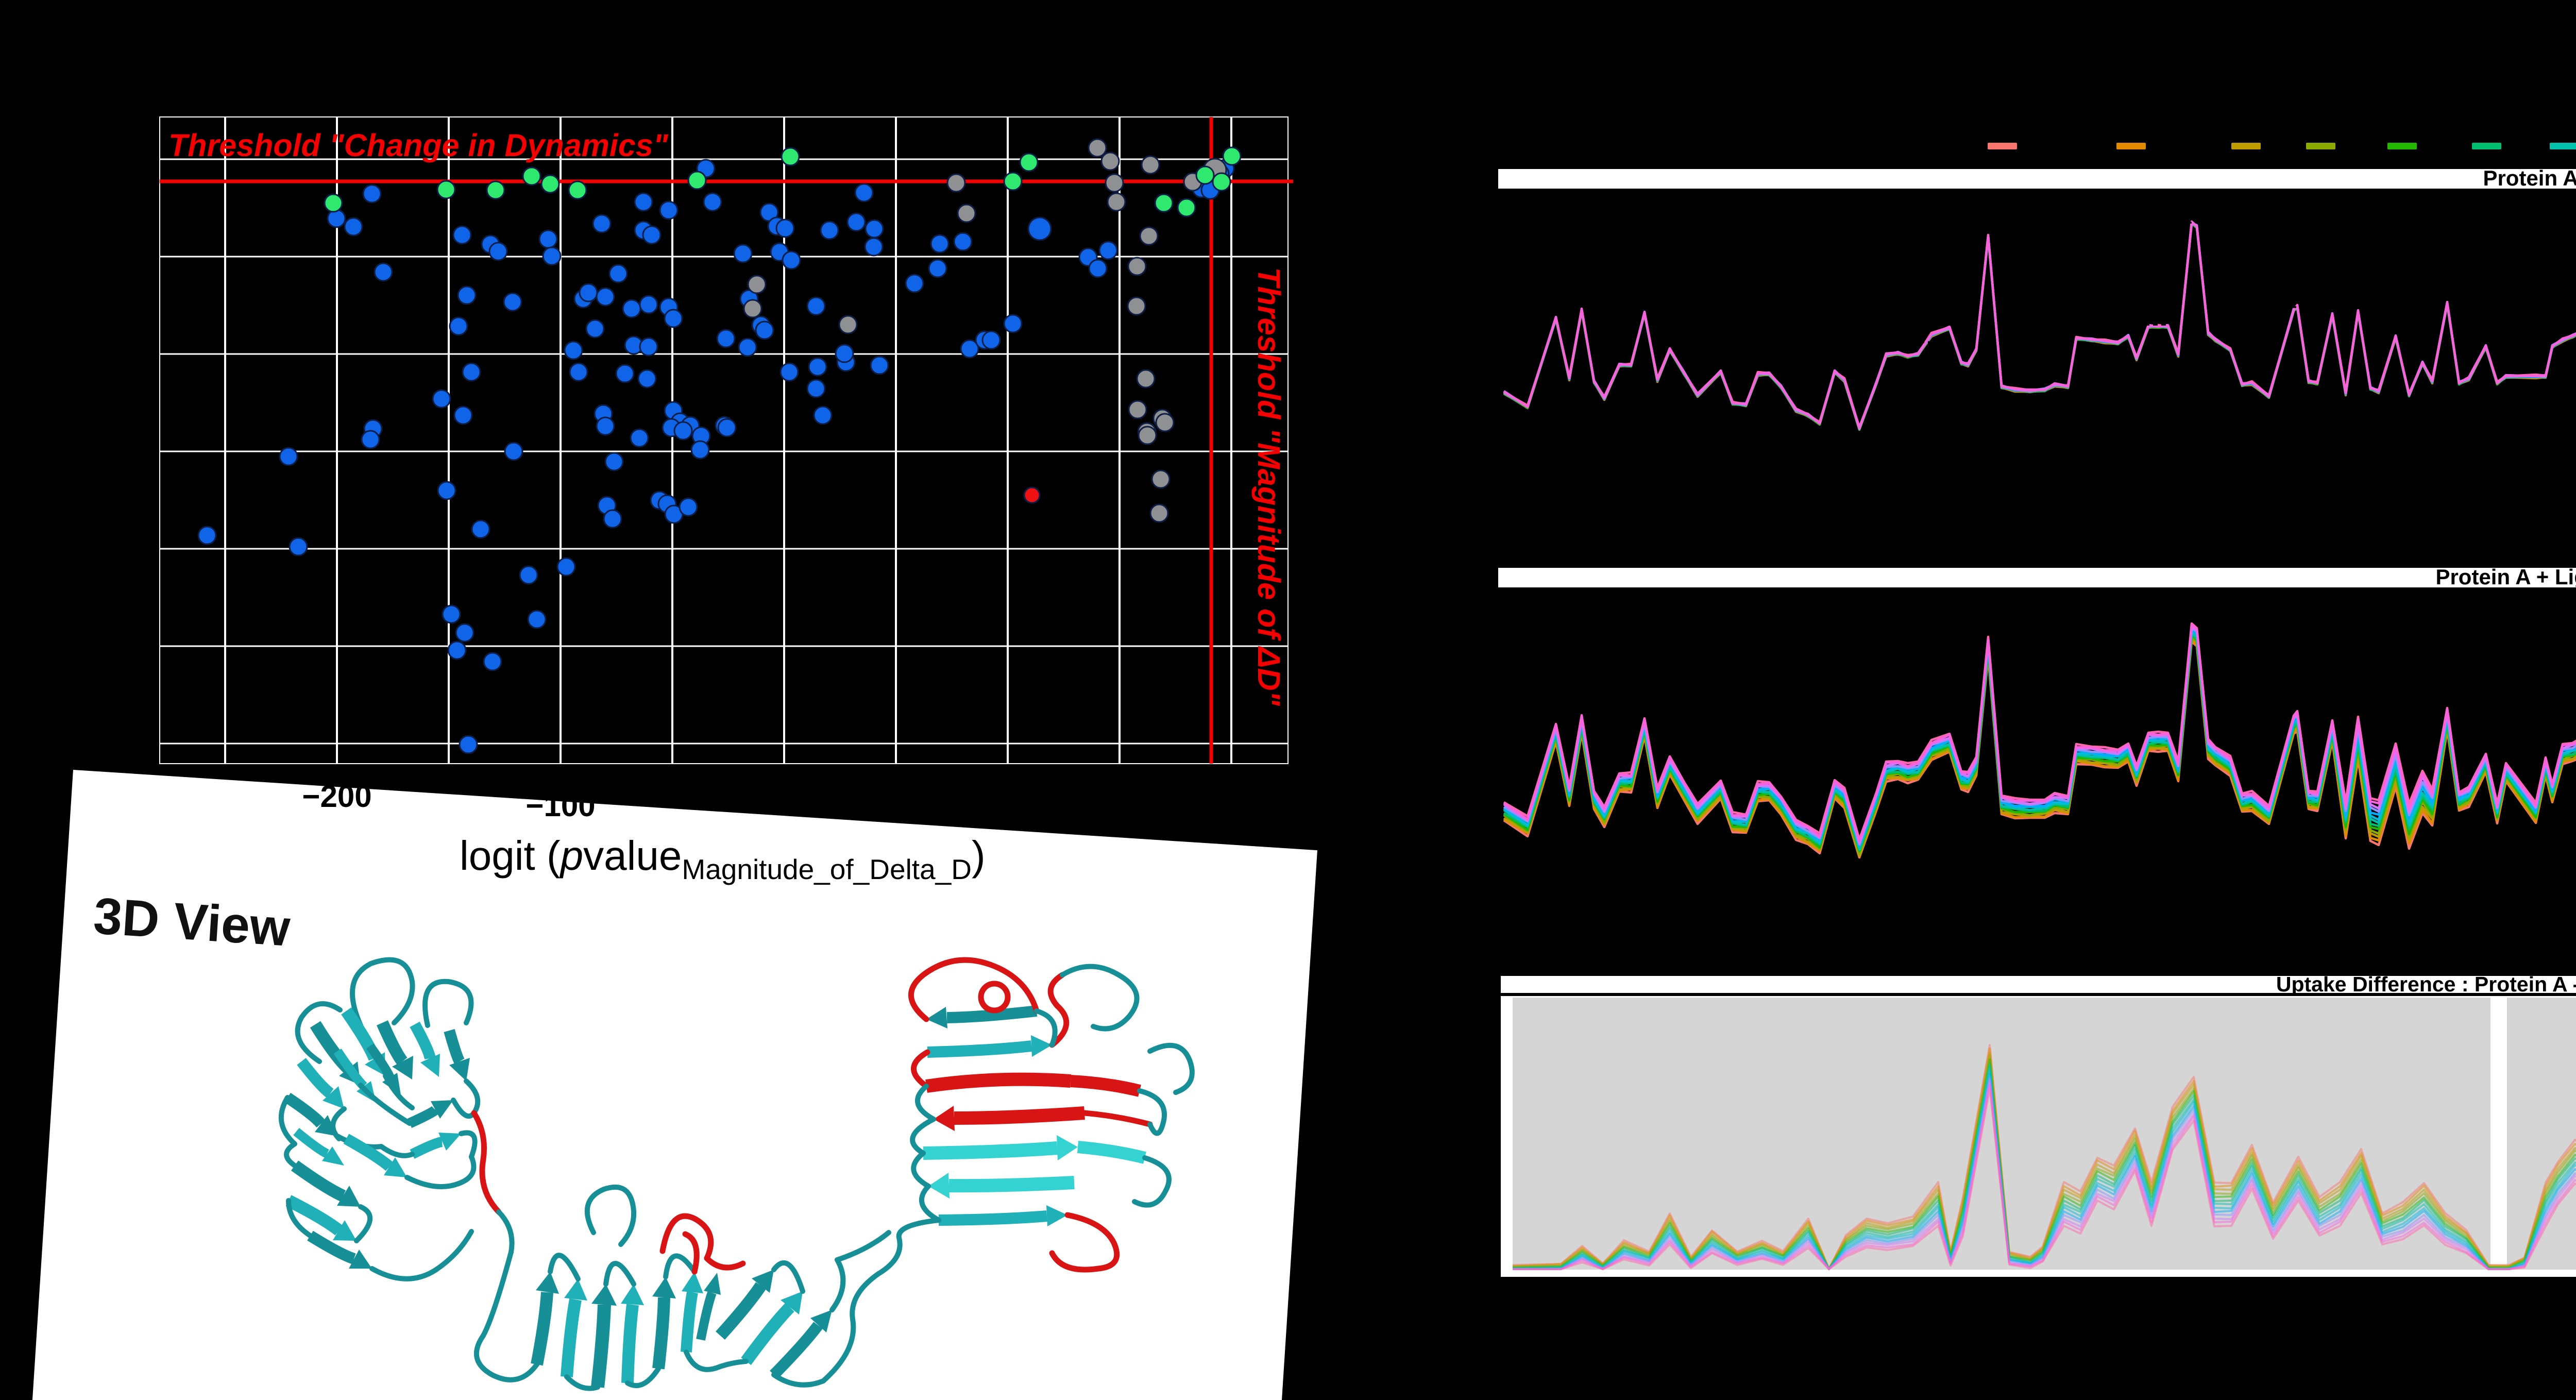  Describe the element at coordinates (2505, 577) in the screenshot. I see `svg-text: Protein A + Ligand` at that location.